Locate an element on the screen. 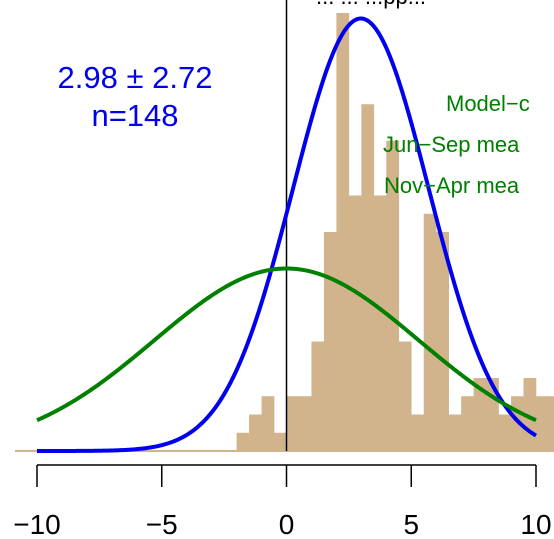 This screenshot has height=539, width=554. legend-line-nov-apr: Nov−Apr mea is located at coordinates (452, 185).